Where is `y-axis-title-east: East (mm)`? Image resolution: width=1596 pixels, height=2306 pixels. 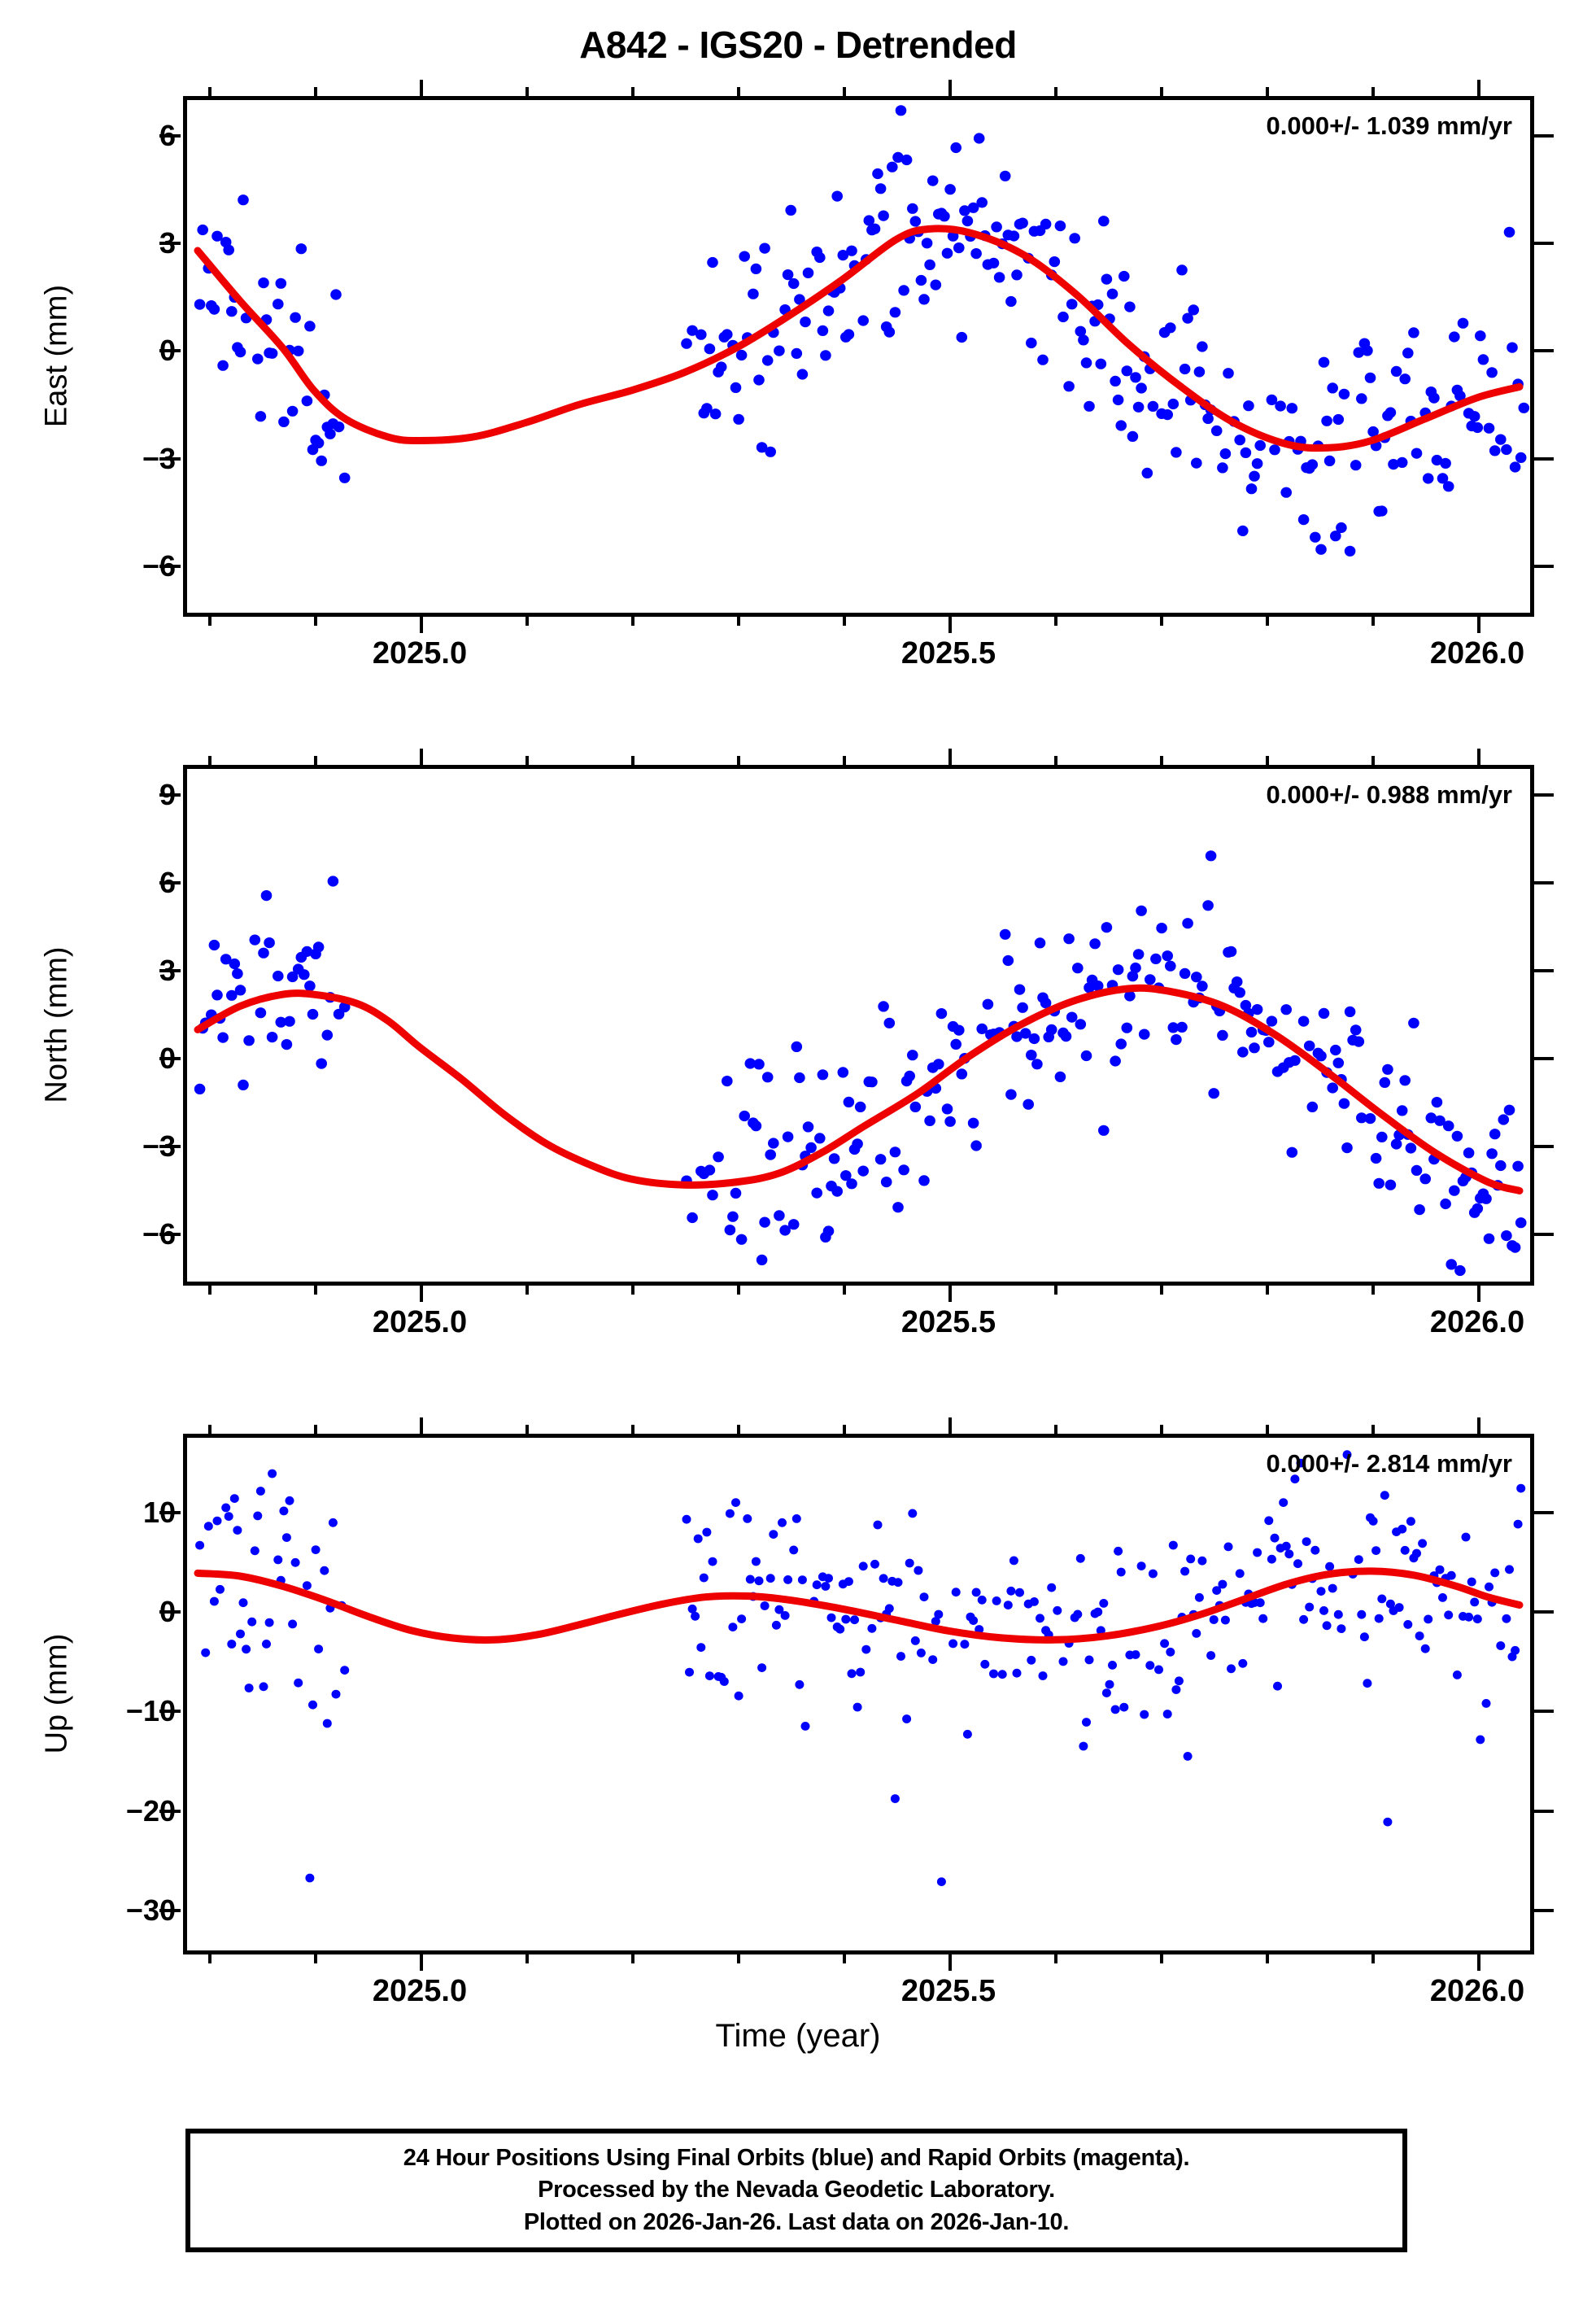
y-axis-title-east: East (mm) is located at coordinates (56, 356).